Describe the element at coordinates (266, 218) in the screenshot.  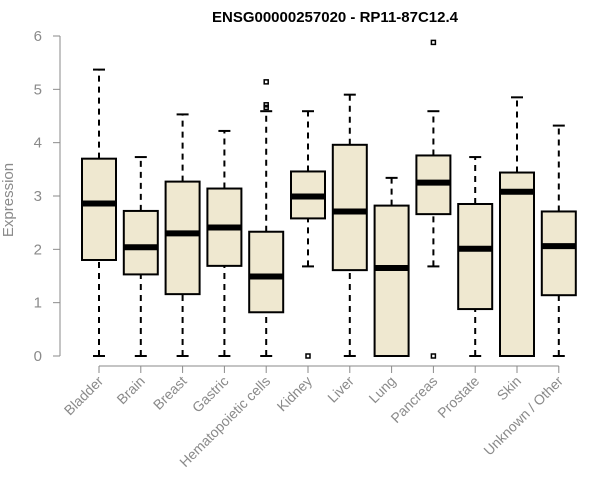
I see `box-hematopoietic-cells` at that location.